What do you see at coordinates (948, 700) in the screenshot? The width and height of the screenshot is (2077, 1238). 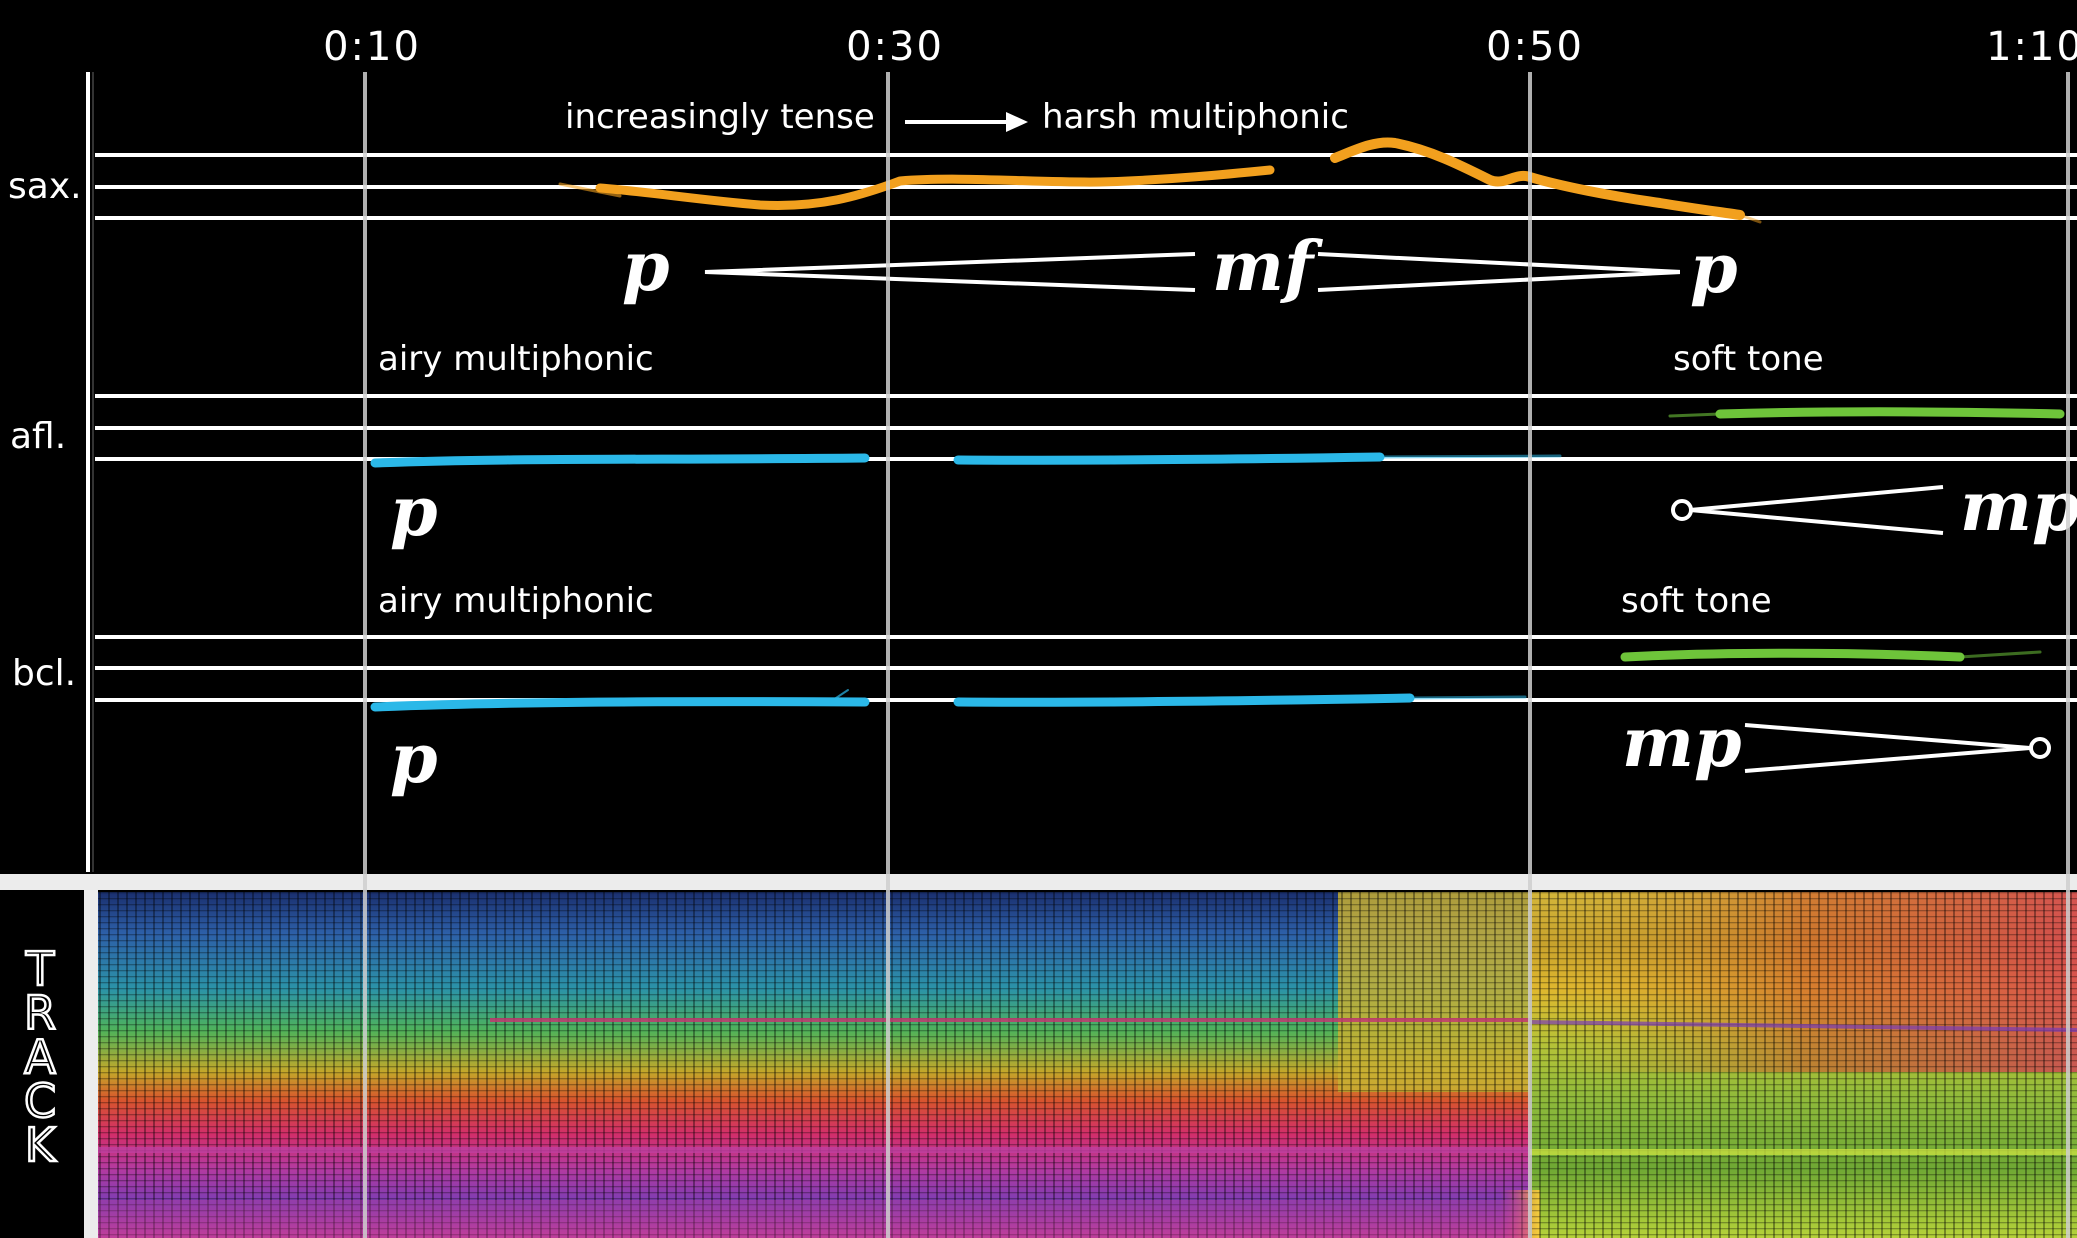 I see `bcl-sound-line` at bounding box center [948, 700].